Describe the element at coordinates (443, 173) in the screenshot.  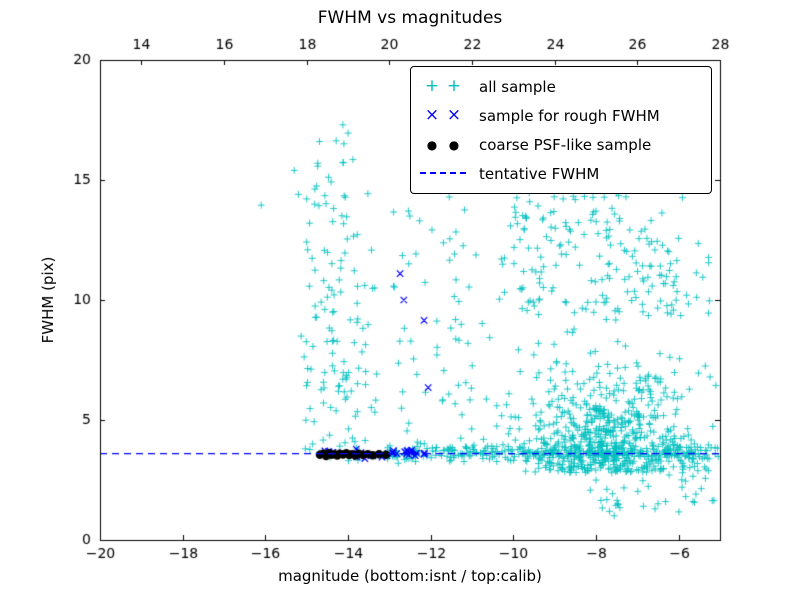
I see `dashed-line-icon` at that location.